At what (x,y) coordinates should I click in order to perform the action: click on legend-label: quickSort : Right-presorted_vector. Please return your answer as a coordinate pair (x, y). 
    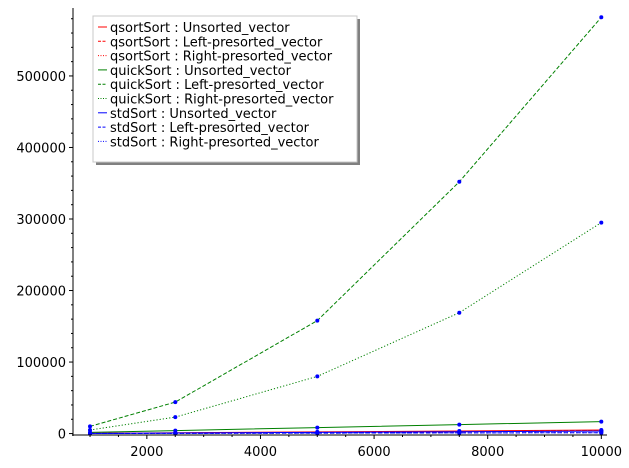
    Looking at the image, I should click on (222, 100).